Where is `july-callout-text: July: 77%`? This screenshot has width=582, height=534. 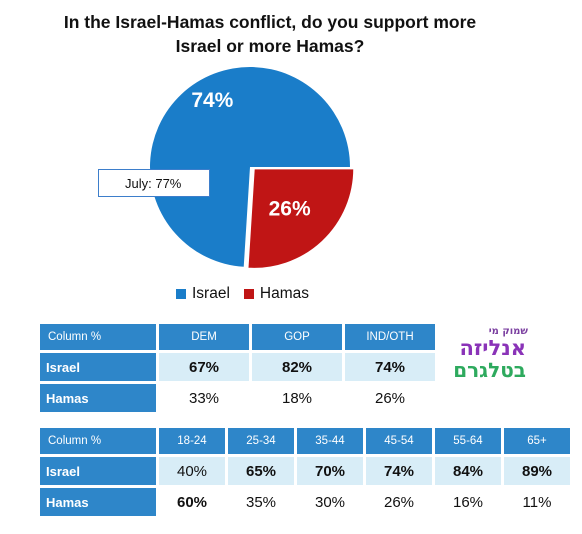
july-callout-text: July: 77% is located at coordinates (153, 183).